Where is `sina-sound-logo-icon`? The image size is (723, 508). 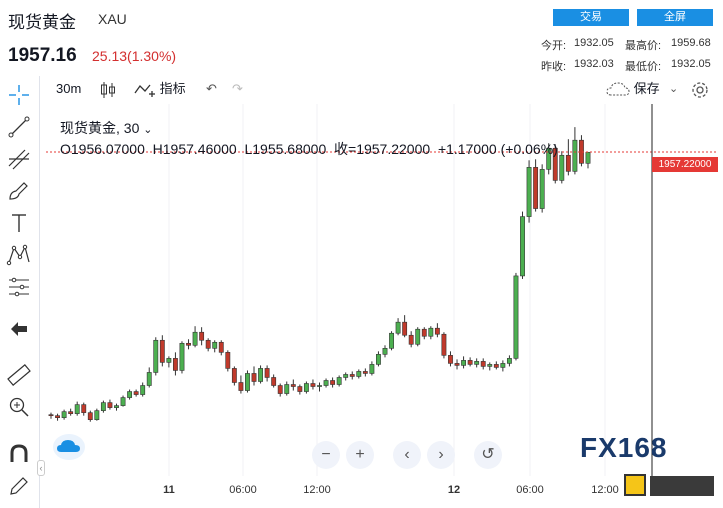
sina-sound-logo-icon is located at coordinates (682, 486).